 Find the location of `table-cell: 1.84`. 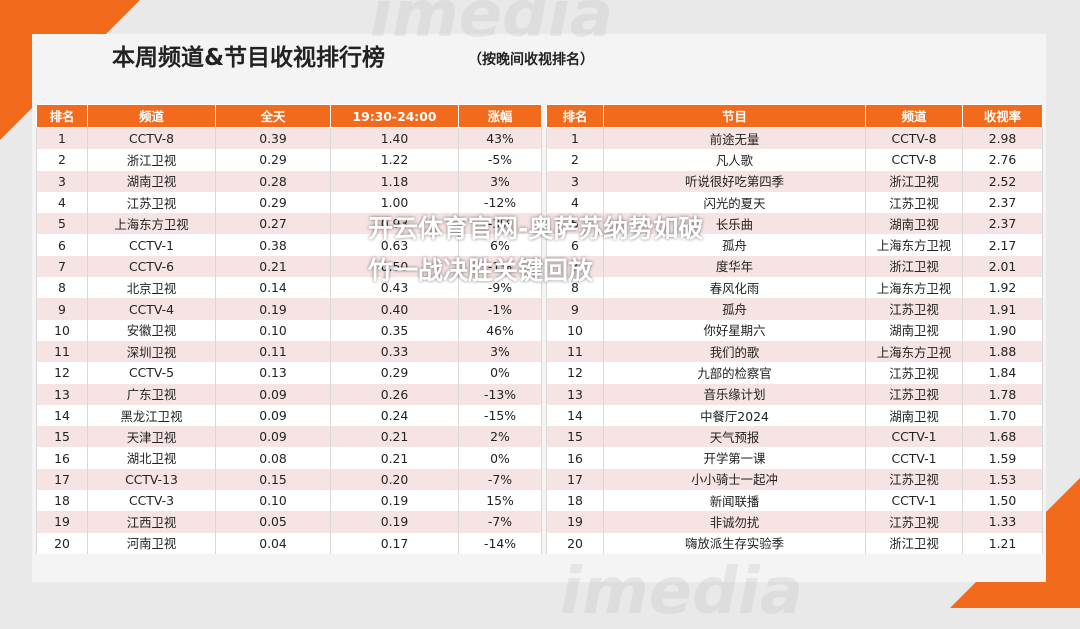

table-cell: 1.84 is located at coordinates (1002, 373).